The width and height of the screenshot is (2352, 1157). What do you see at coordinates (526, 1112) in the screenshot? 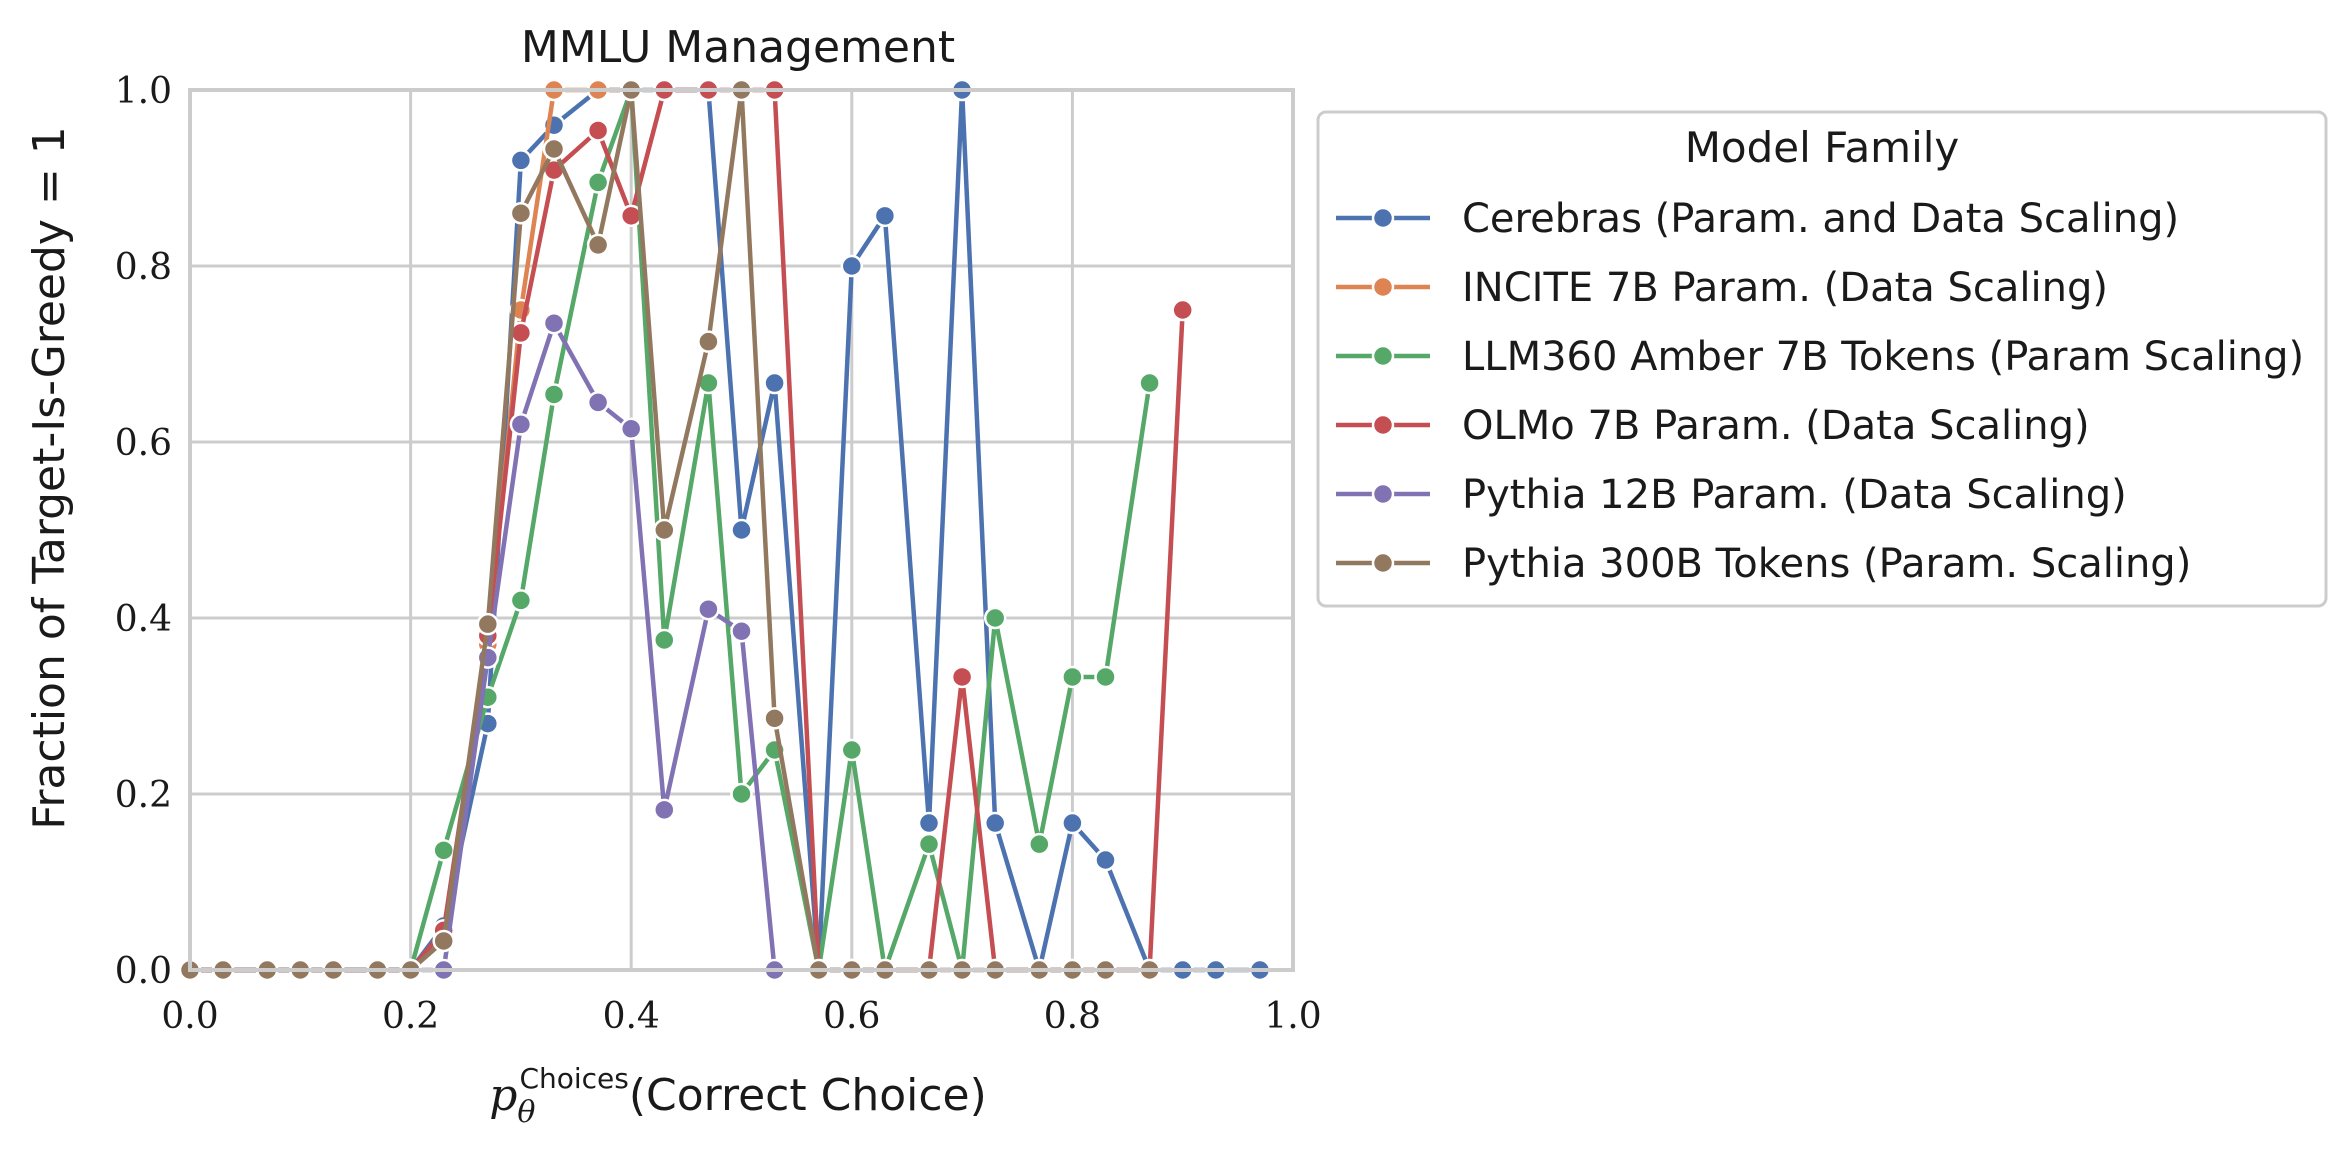
I see `x-axis-title-subscript: θ` at bounding box center [526, 1112].